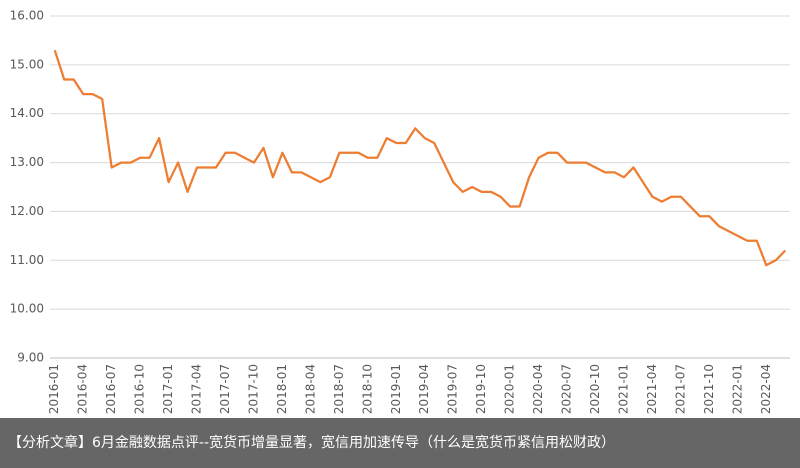 The width and height of the screenshot is (800, 468). I want to click on x-tick-label: 2021-10, so click(709, 389).